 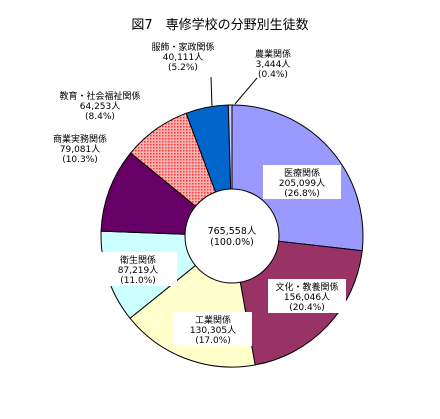 I want to click on slice-pct-1: (26.8%), so click(x=302, y=194).